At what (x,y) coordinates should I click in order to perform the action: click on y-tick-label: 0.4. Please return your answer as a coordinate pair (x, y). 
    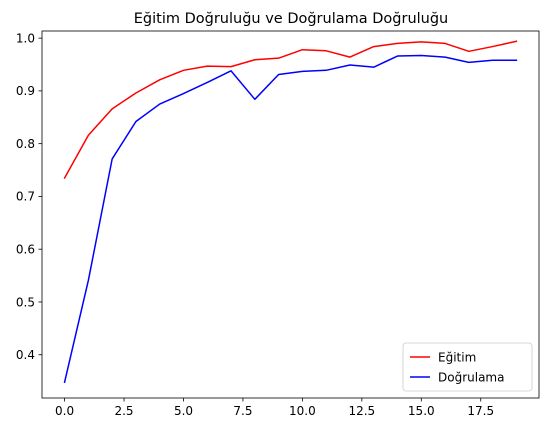
    Looking at the image, I should click on (25, 355).